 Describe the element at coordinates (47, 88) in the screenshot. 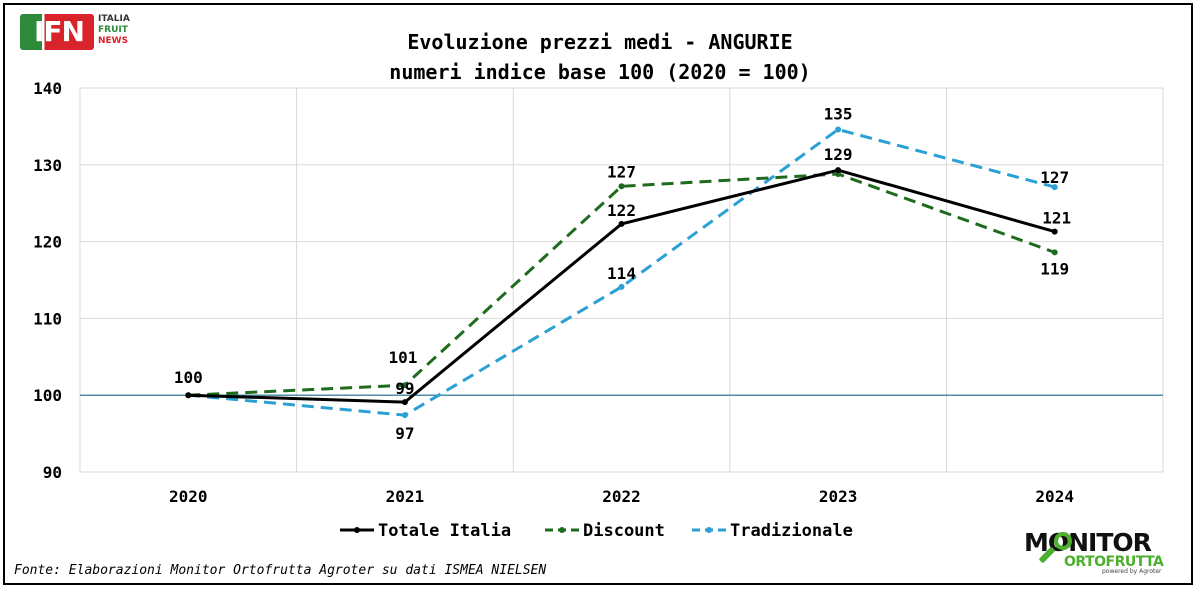

I see `y-tick-label: 140` at that location.